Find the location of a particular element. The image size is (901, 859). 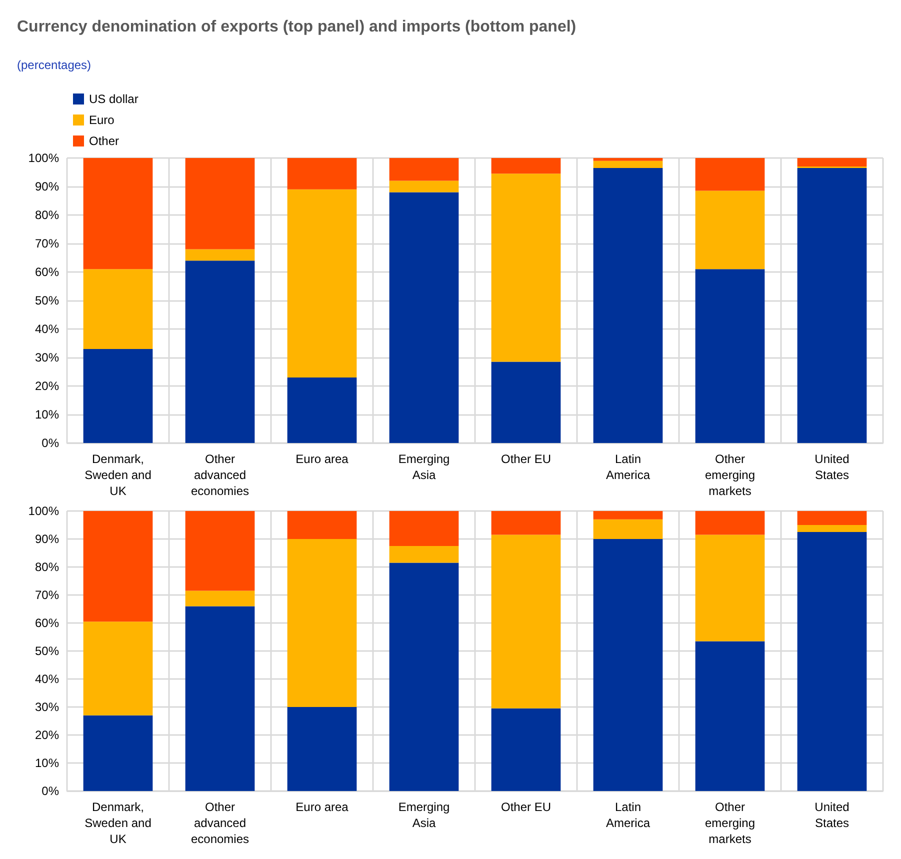

legend-label: Other is located at coordinates (104, 141).